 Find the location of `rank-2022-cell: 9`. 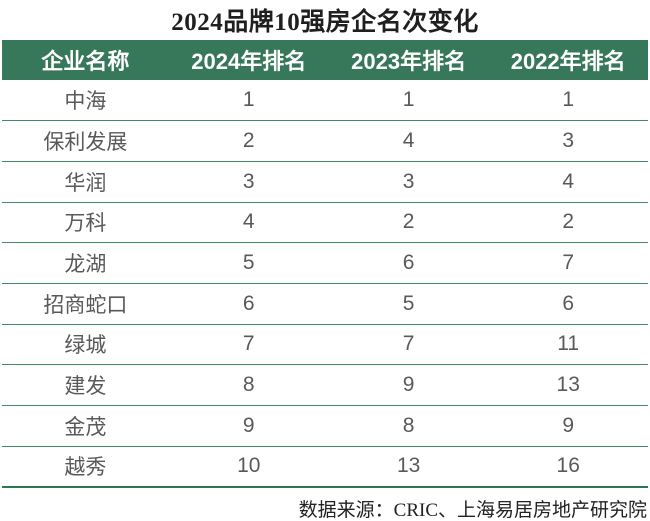

rank-2022-cell: 9 is located at coordinates (568, 426).